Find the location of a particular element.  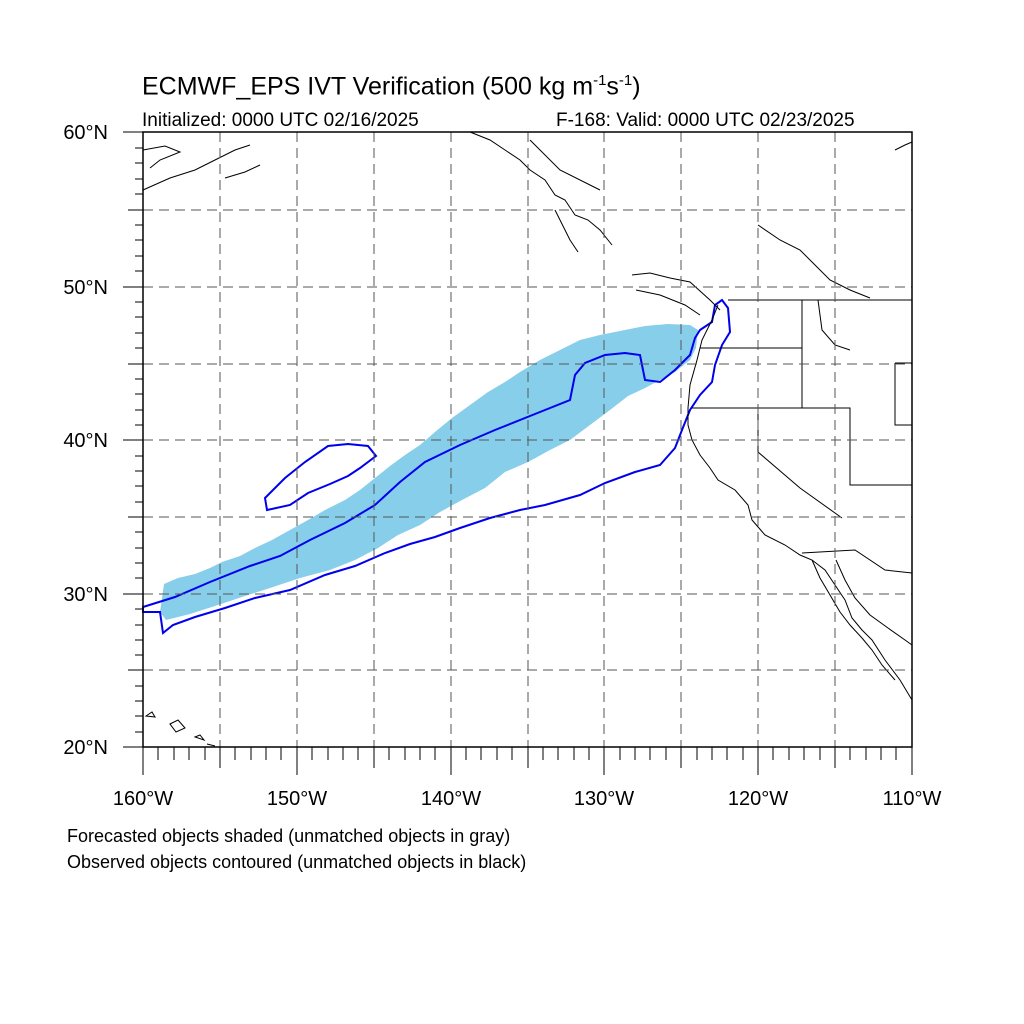

valid-time: F-168: Valid: 0000 UTC 02/23/2025 is located at coordinates (705, 120).